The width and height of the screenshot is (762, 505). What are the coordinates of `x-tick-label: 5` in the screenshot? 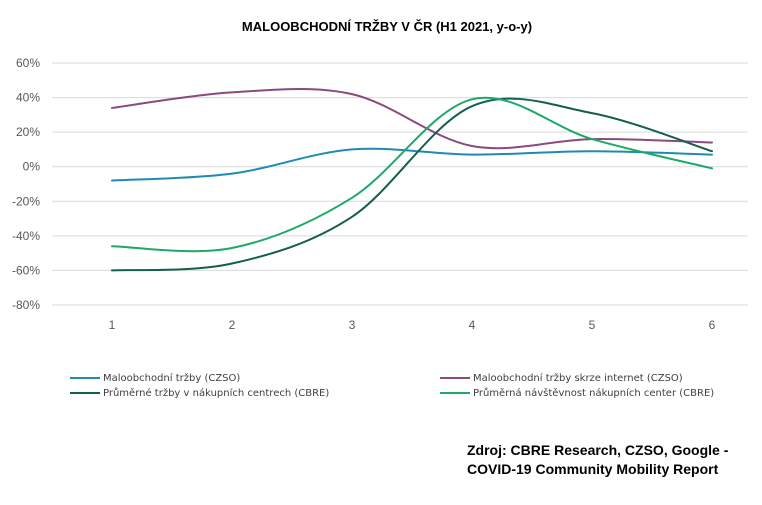 It's located at (592, 325).